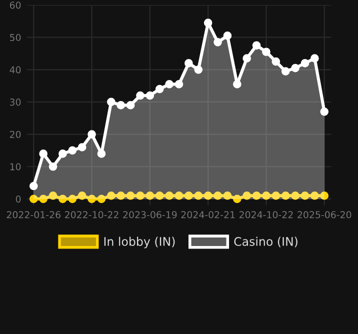 The width and height of the screenshot is (358, 334). What do you see at coordinates (33, 214) in the screenshot?
I see `x-tick-label: 2022-01-26` at bounding box center [33, 214].